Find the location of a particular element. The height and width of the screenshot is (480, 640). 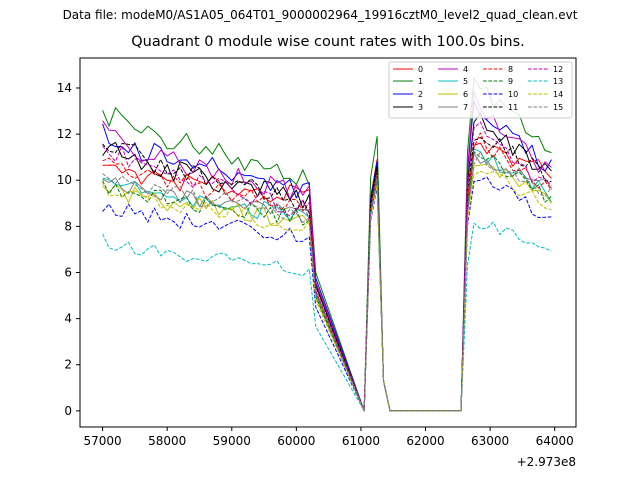

legend-label-2: 2 is located at coordinates (420, 94).